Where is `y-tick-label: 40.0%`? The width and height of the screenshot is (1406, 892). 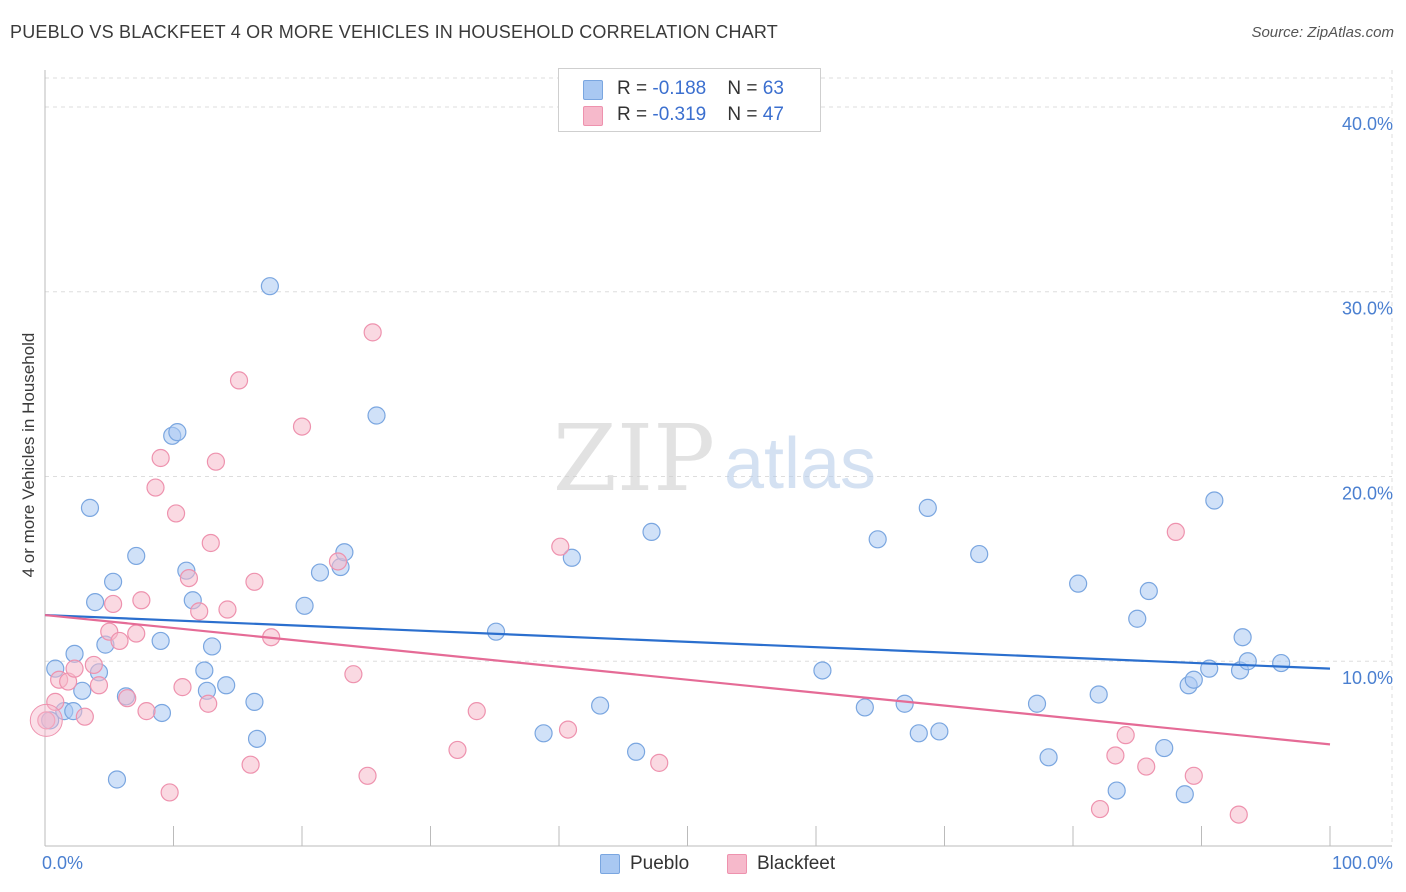 y-tick-label: 40.0% is located at coordinates (1367, 124).